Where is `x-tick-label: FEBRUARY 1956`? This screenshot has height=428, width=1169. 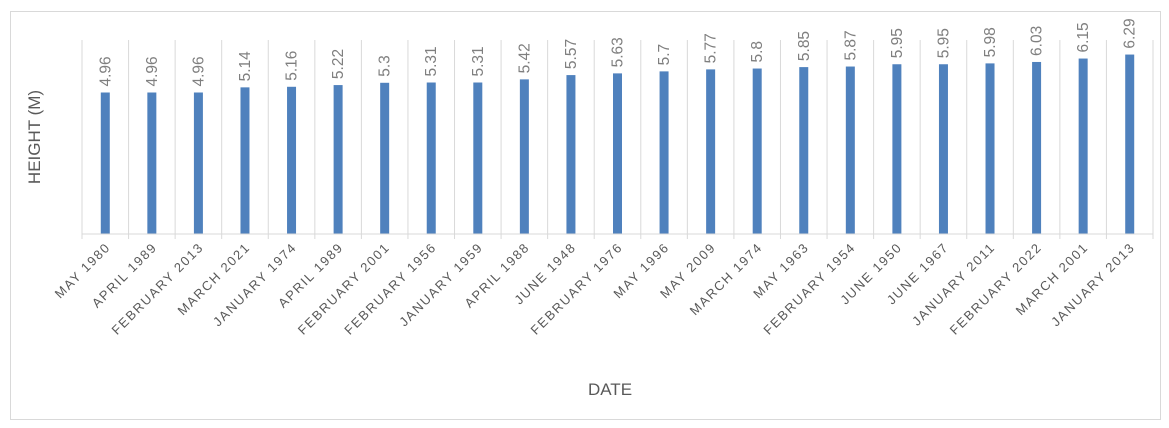
x-tick-label: FEBRUARY 1956 is located at coordinates (390, 289).